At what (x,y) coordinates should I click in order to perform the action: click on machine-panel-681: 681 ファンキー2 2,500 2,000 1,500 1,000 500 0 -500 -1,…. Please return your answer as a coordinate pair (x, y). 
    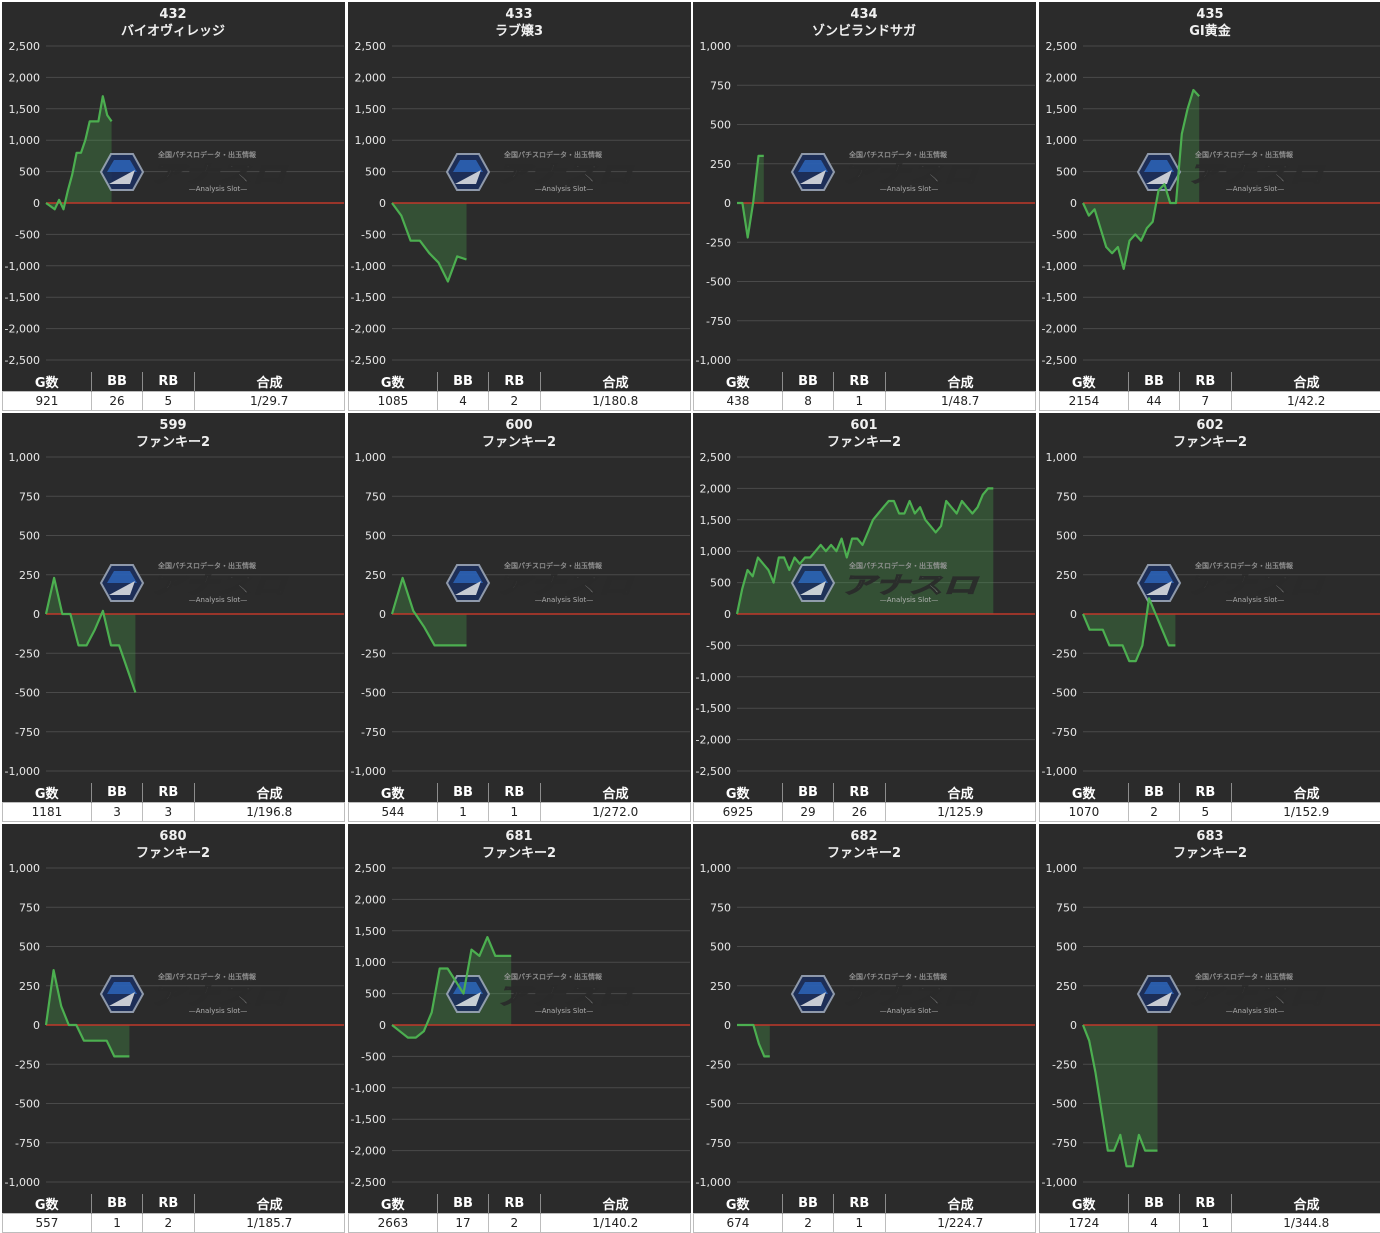
    Looking at the image, I should click on (519, 1028).